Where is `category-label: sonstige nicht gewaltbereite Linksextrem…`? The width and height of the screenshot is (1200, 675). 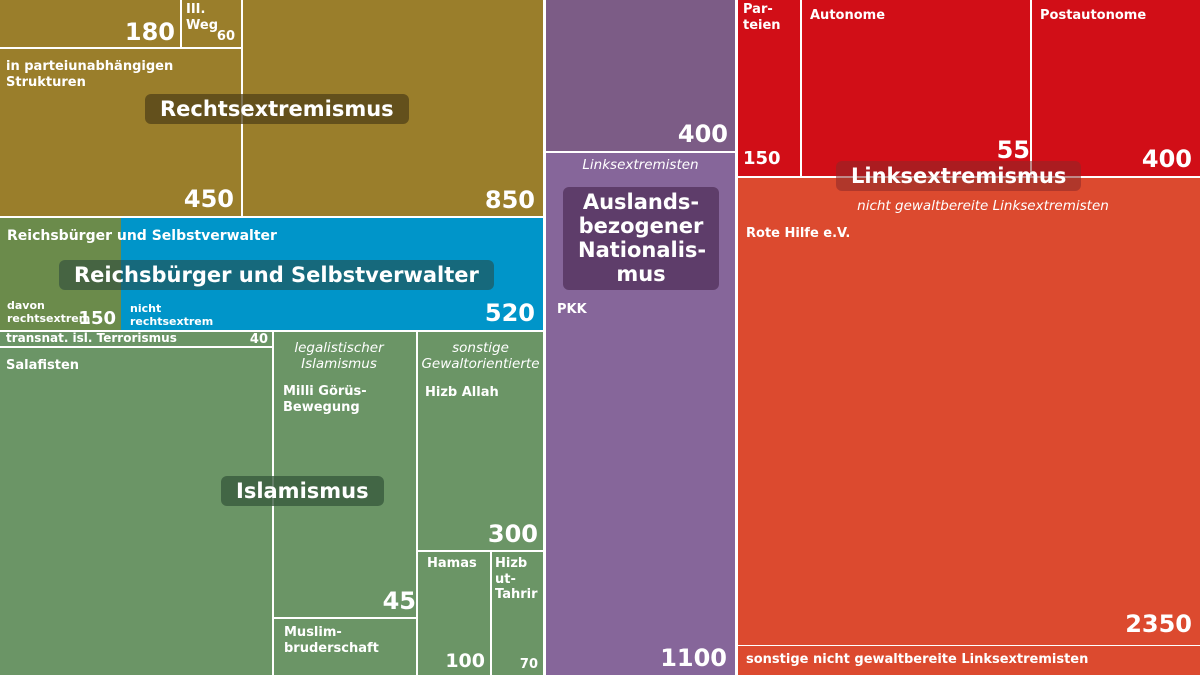
category-label: sonstige nicht gewaltbereite Linksextrem… is located at coordinates (917, 659).